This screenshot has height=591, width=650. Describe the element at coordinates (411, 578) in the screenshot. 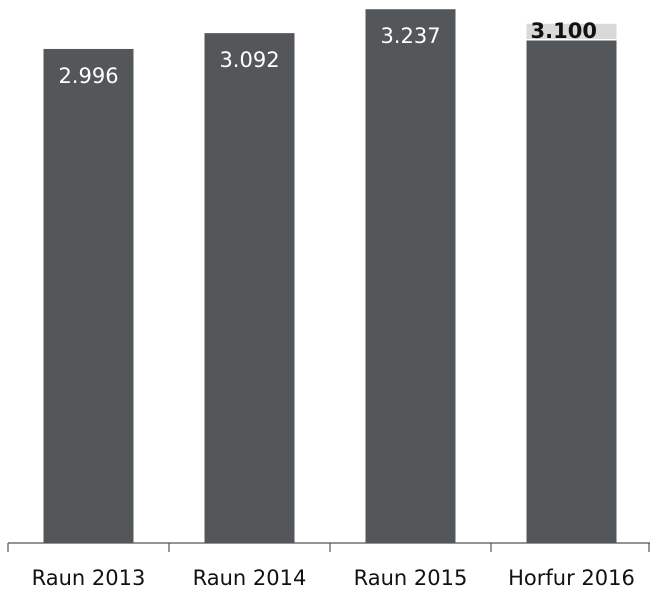

I see `x-tick-label: Raun 2015` at that location.